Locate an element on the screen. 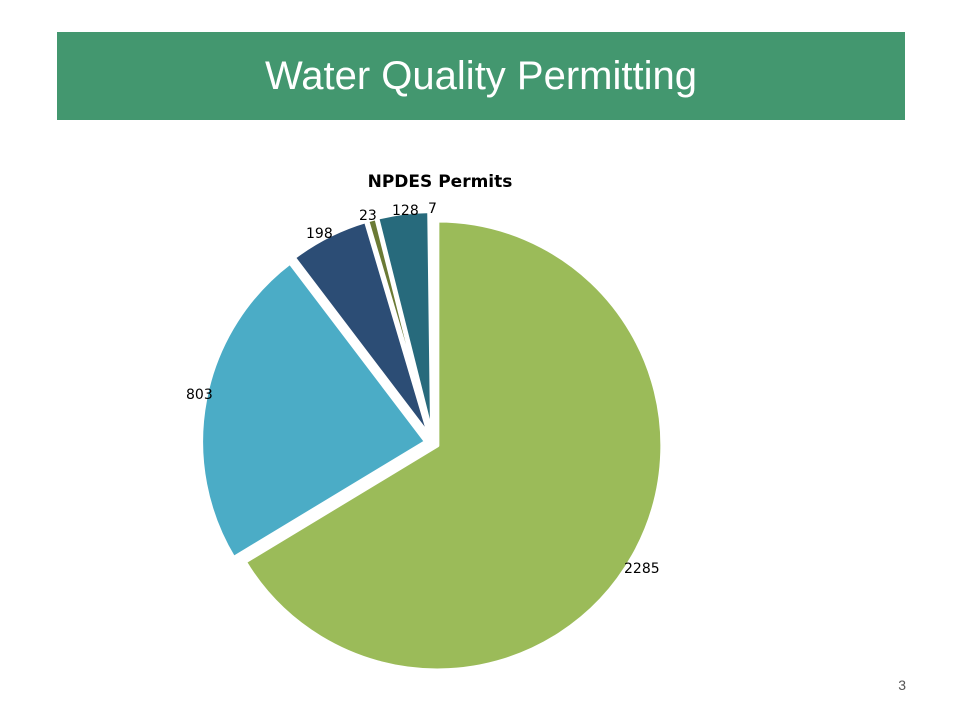 This screenshot has width=960, height=720. page-number: 3 is located at coordinates (902, 685).